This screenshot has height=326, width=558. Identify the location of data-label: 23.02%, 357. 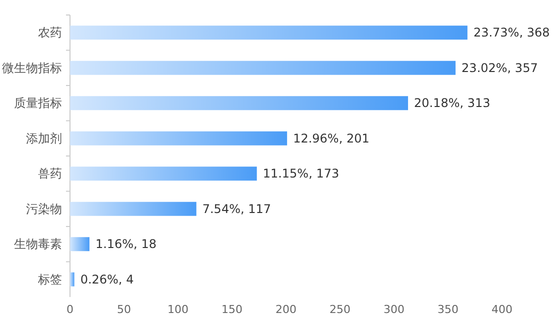
(500, 67).